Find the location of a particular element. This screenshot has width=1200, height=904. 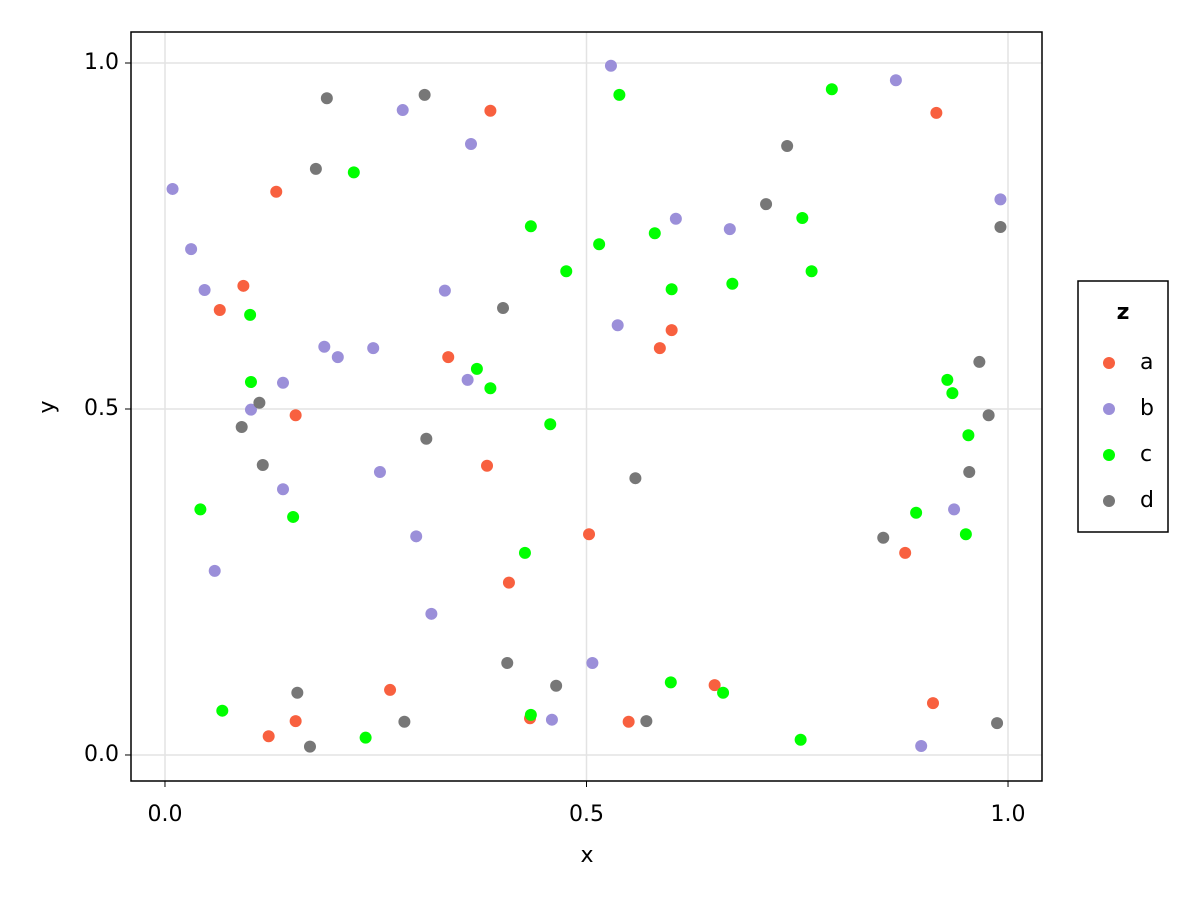

y-axis-label: y is located at coordinates (47, 406).